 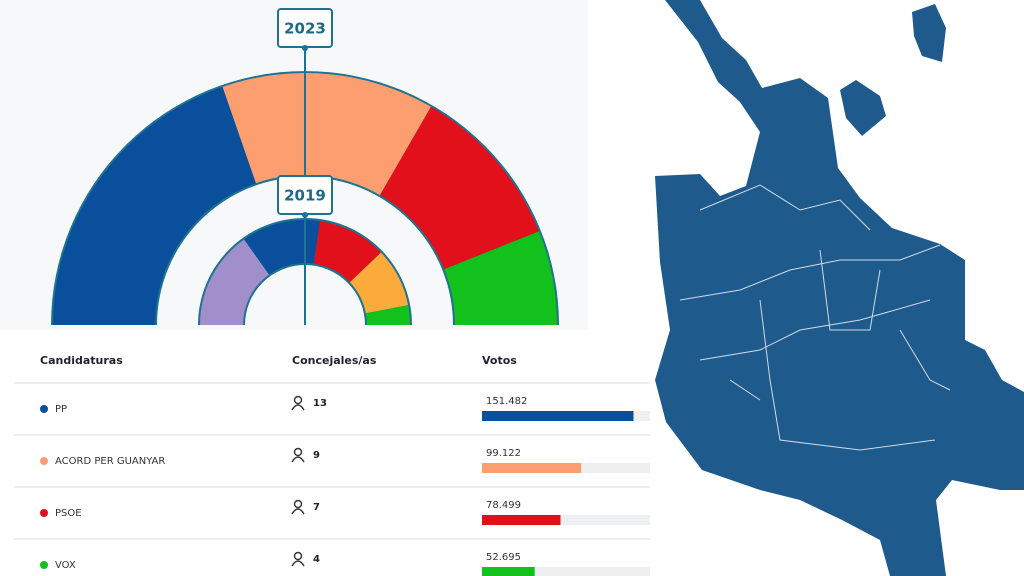 What do you see at coordinates (305, 29) in the screenshot?
I see `year-label: 2023` at bounding box center [305, 29].